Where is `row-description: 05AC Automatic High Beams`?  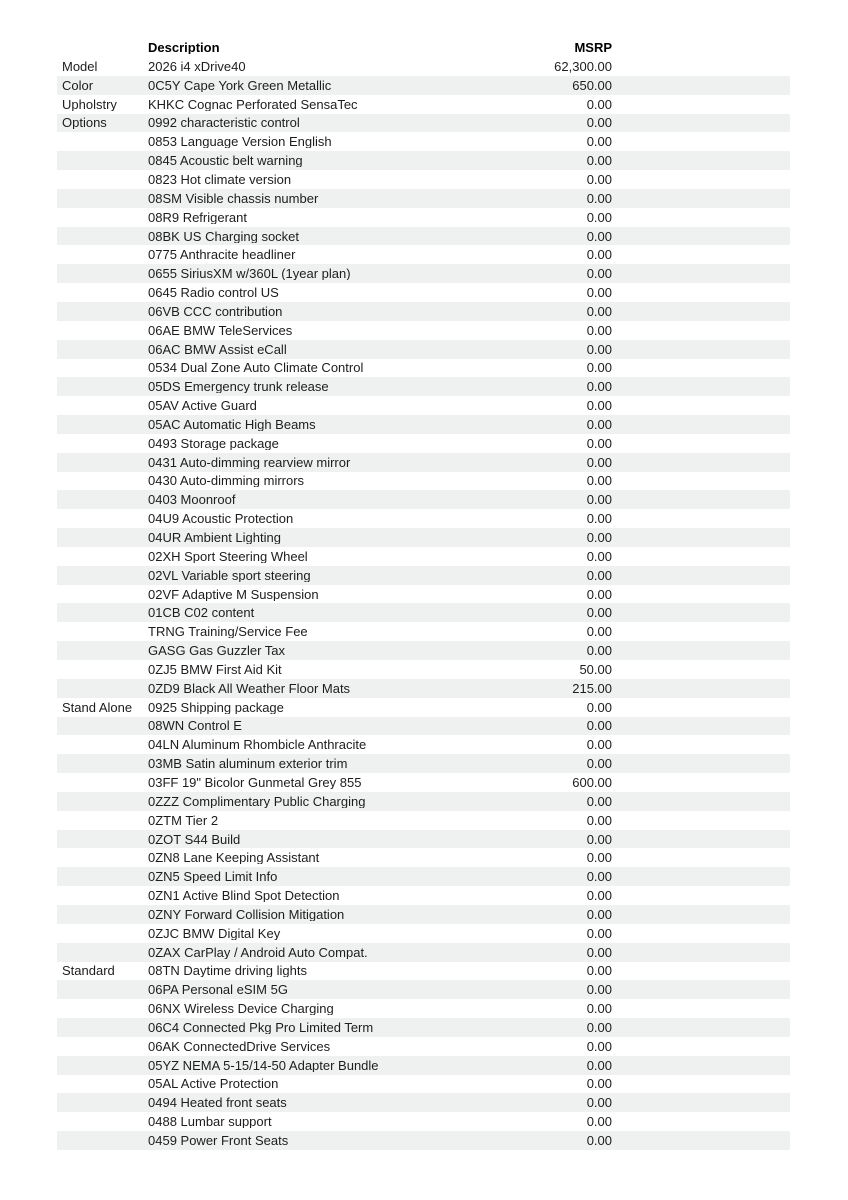 row-description: 05AC Automatic High Beams is located at coordinates (232, 424).